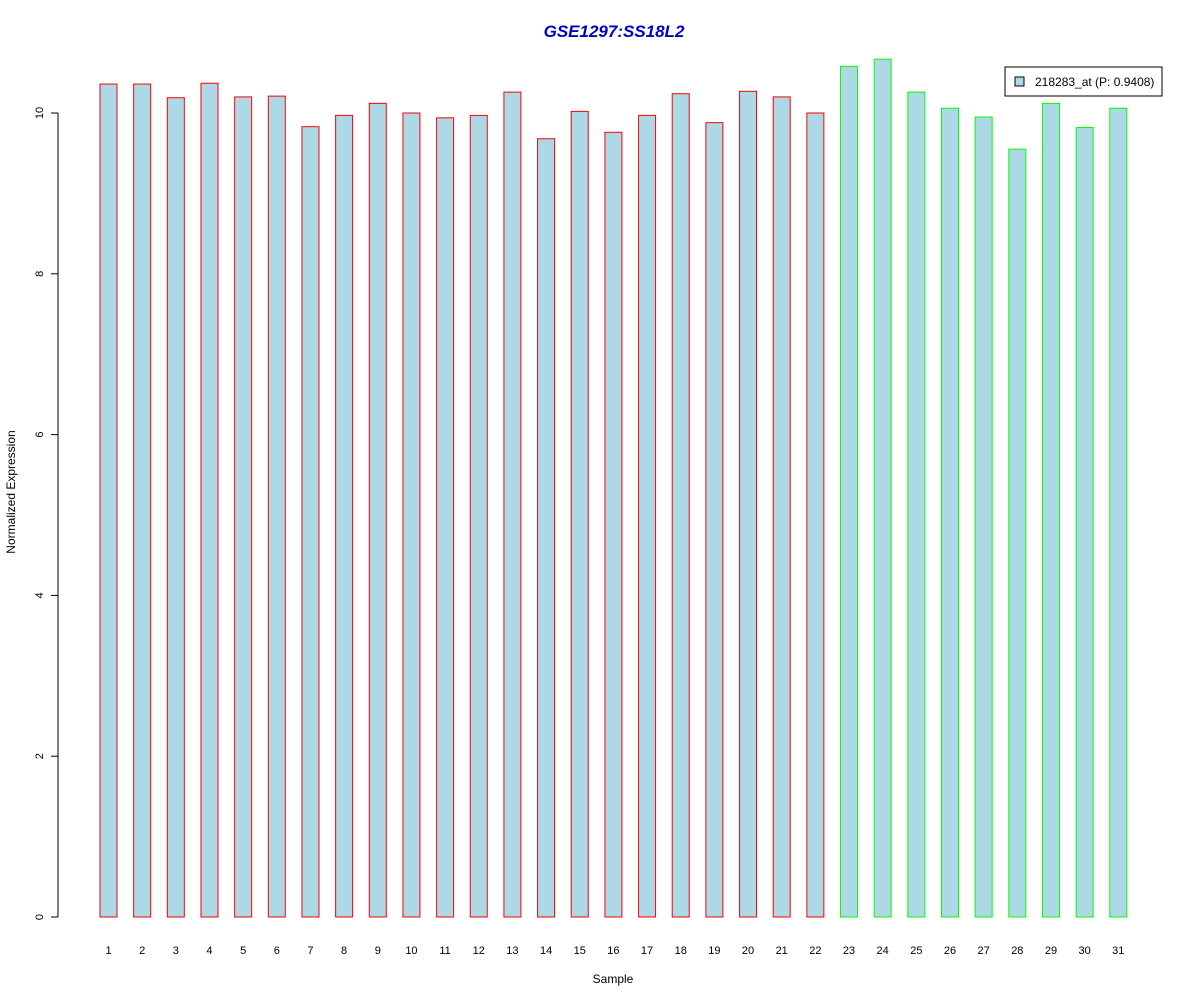  What do you see at coordinates (1094, 82) in the screenshot?
I see `legend-label: 218283_at (P: 0.9408)` at bounding box center [1094, 82].